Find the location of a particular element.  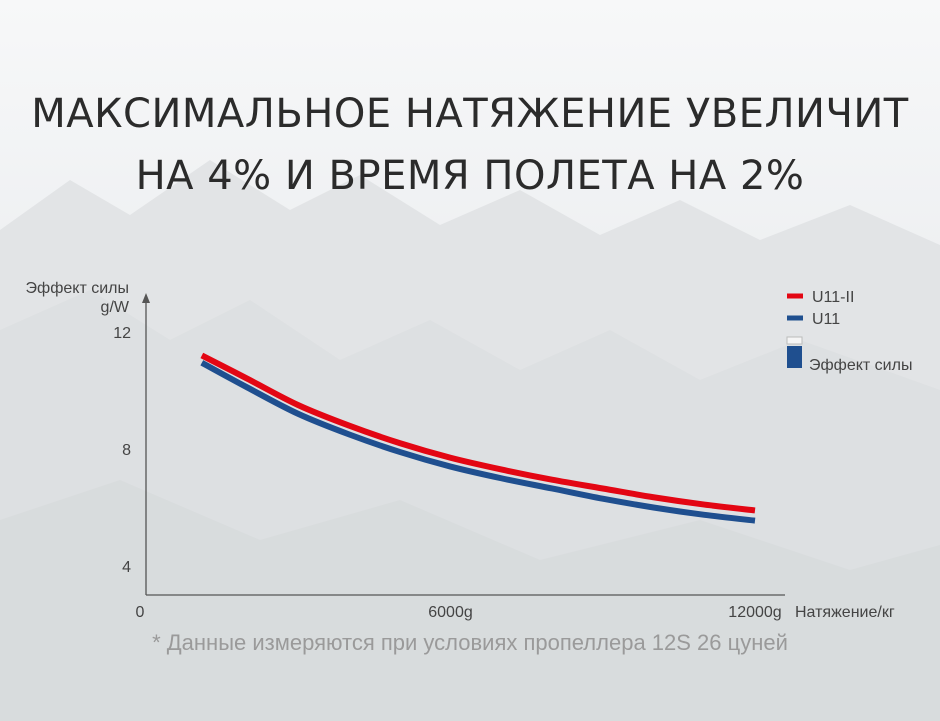

legend-label-efficiency: Эффект силы is located at coordinates (860, 365).